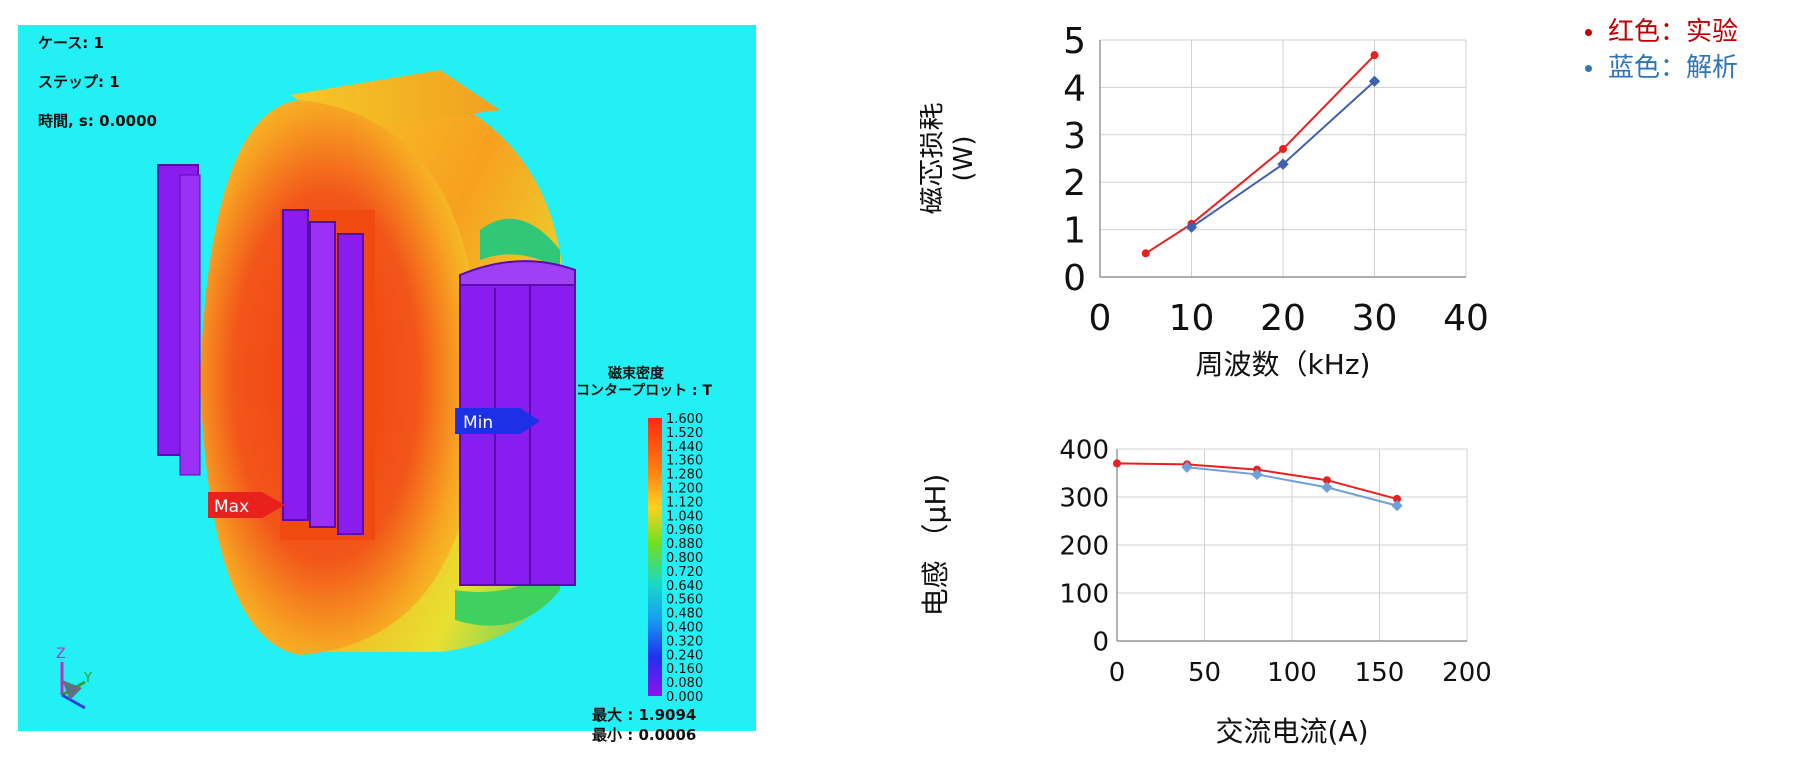  Describe the element at coordinates (1074, 183) in the screenshot. I see `y-tick-label: 2` at that location.